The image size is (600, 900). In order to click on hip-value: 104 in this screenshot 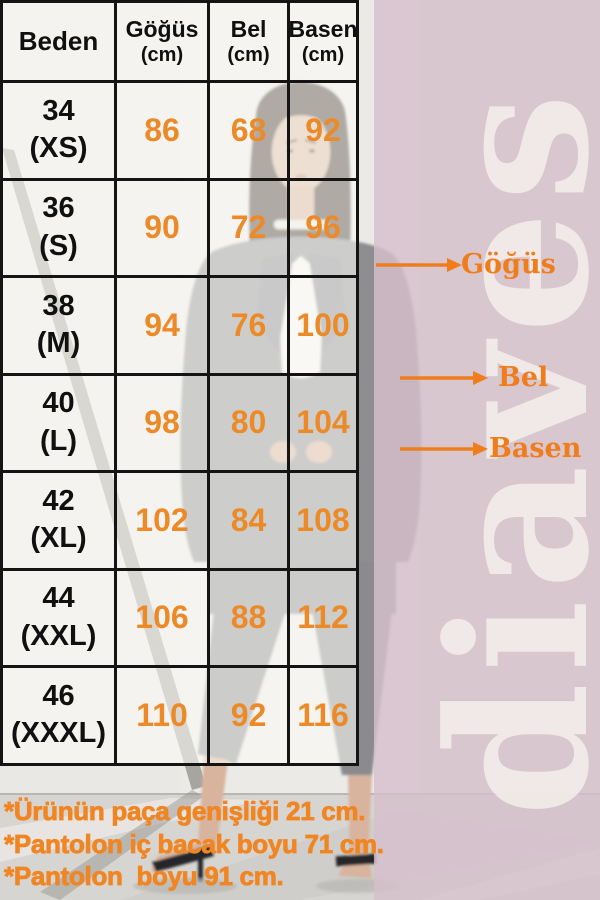, I will do `click(324, 424)`.